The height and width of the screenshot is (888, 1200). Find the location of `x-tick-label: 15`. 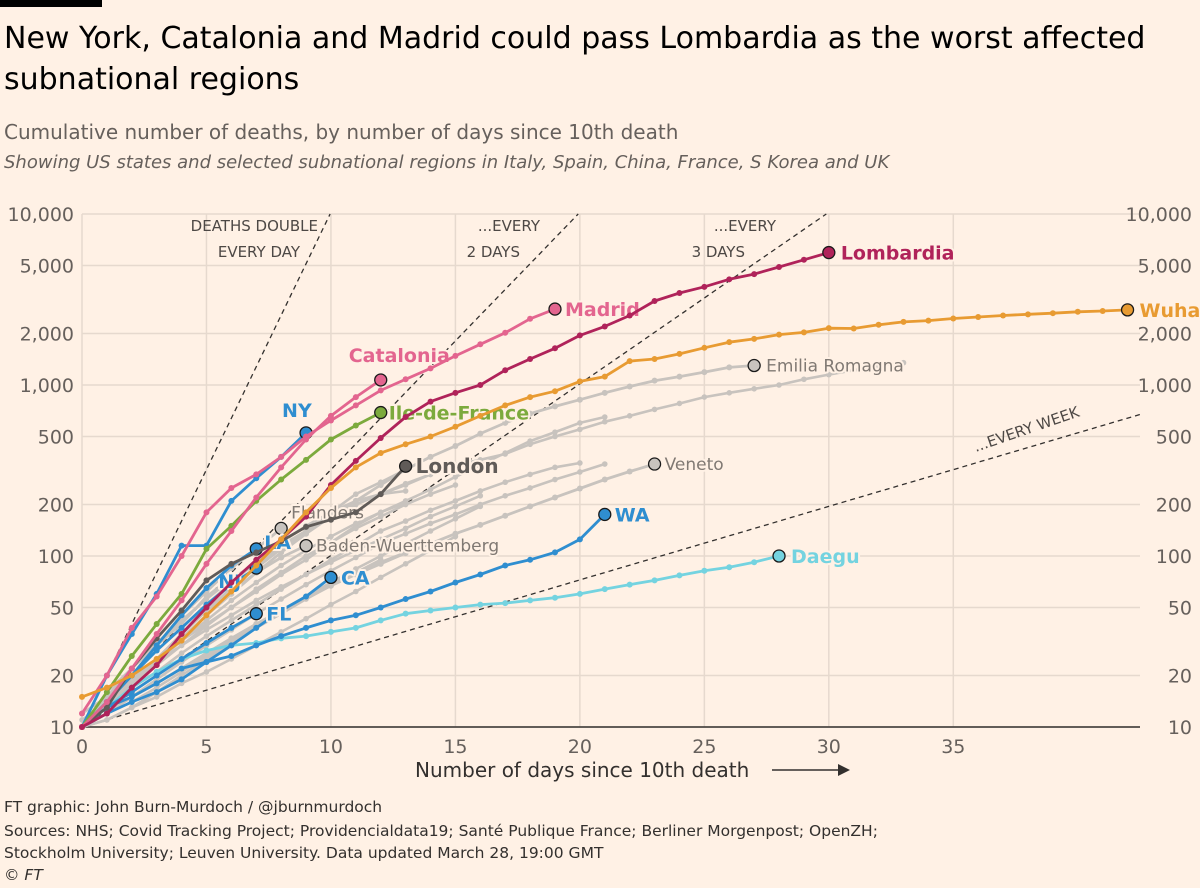

x-tick-label: 15 is located at coordinates (455, 747).